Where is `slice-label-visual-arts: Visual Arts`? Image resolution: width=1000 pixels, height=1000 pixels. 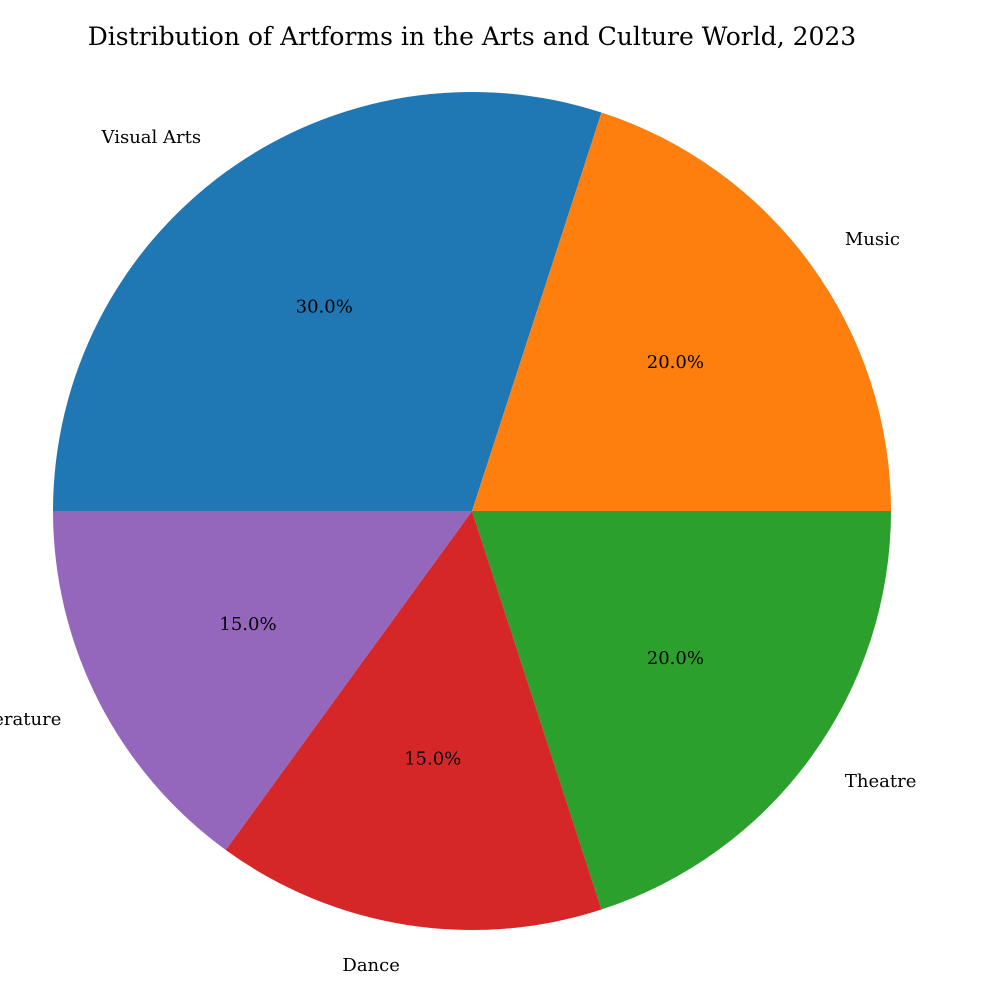
slice-label-visual-arts: Visual Arts is located at coordinates (151, 137).